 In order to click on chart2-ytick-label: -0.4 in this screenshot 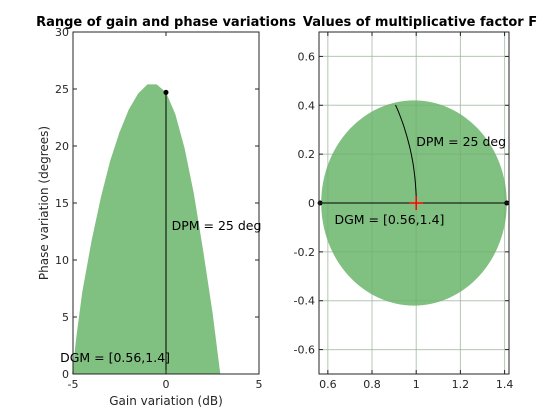, I will do `click(304, 301)`.